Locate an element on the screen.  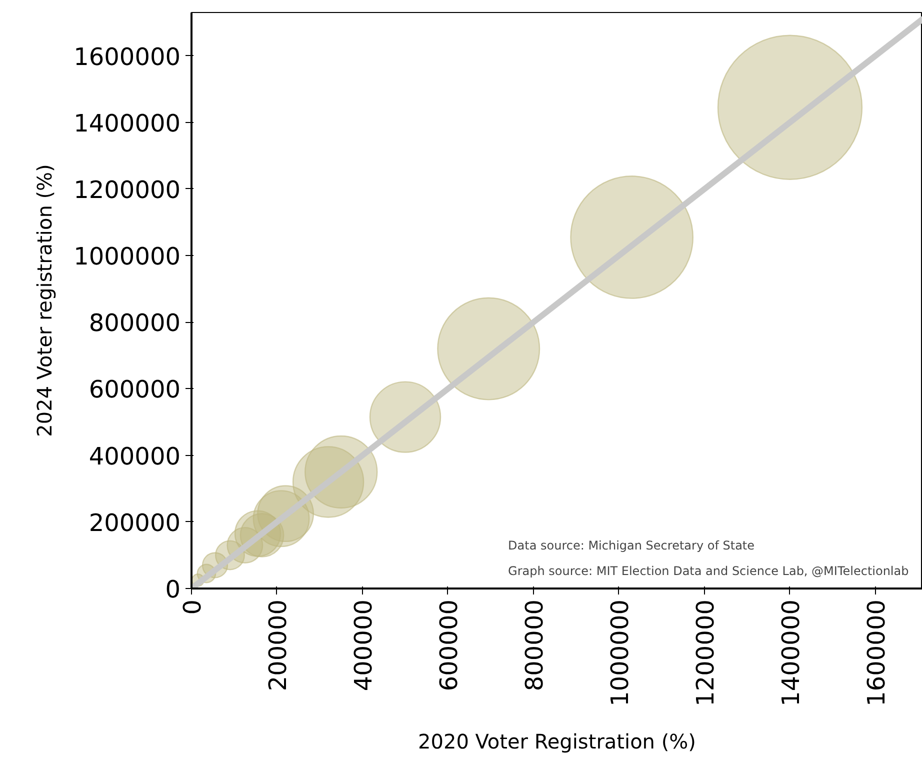
y-tick-label: 1200000 is located at coordinates (127, 190).